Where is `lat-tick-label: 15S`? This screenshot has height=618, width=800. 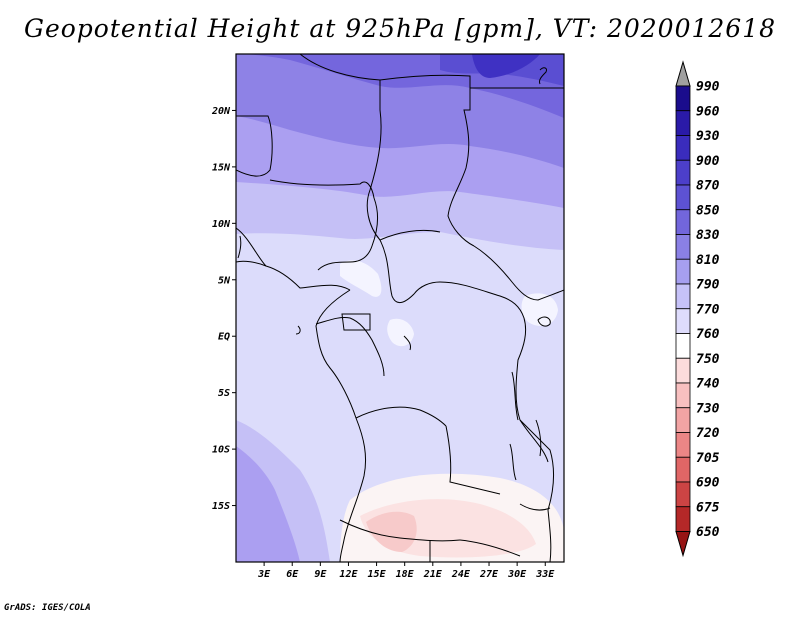 lat-tick-label: 15S is located at coordinates (221, 506).